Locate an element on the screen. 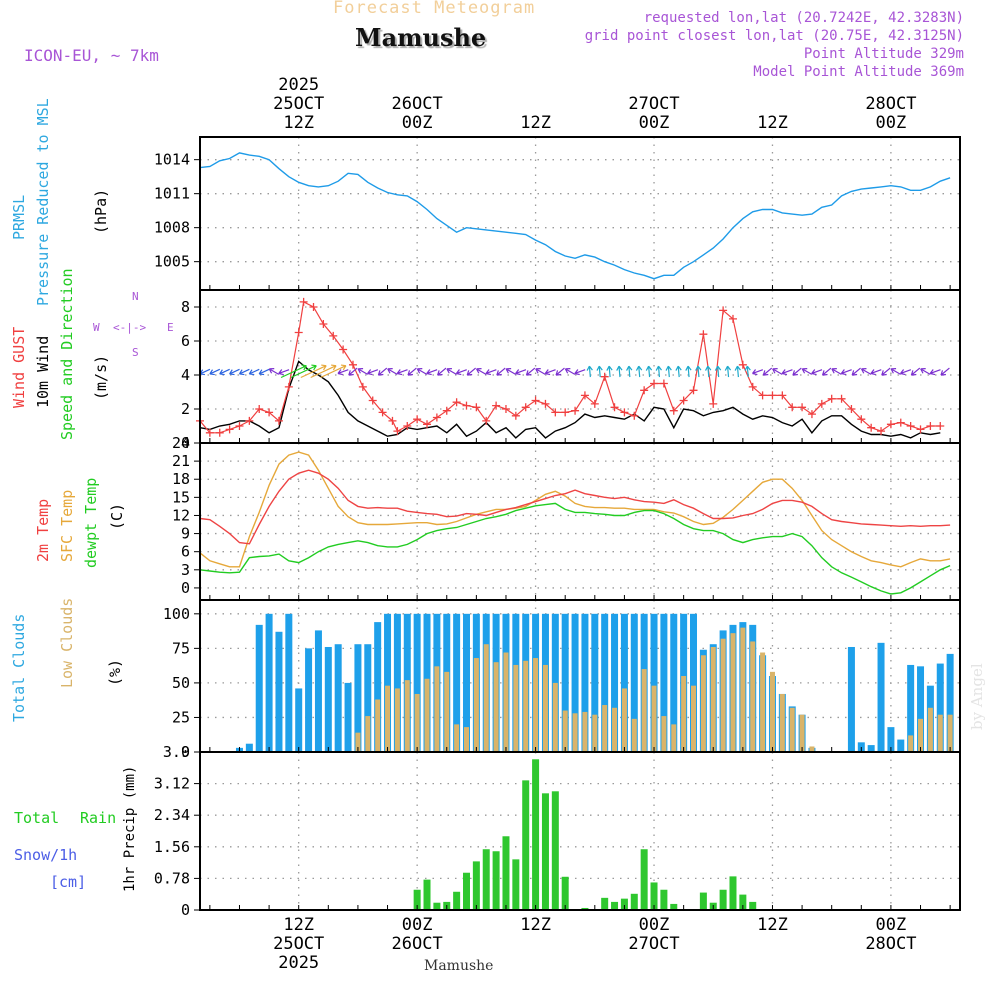 This screenshot has height=1000, width=1000. top-time-label: 12Z is located at coordinates (772, 123).